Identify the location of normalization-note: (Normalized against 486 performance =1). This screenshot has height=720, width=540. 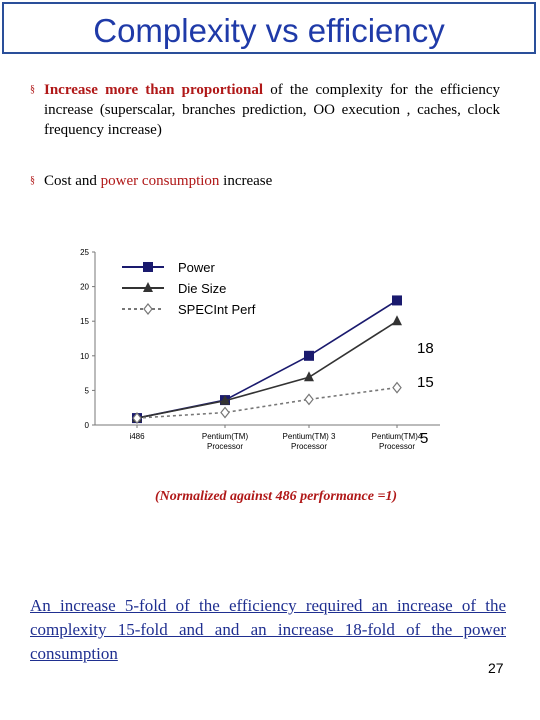
(276, 496).